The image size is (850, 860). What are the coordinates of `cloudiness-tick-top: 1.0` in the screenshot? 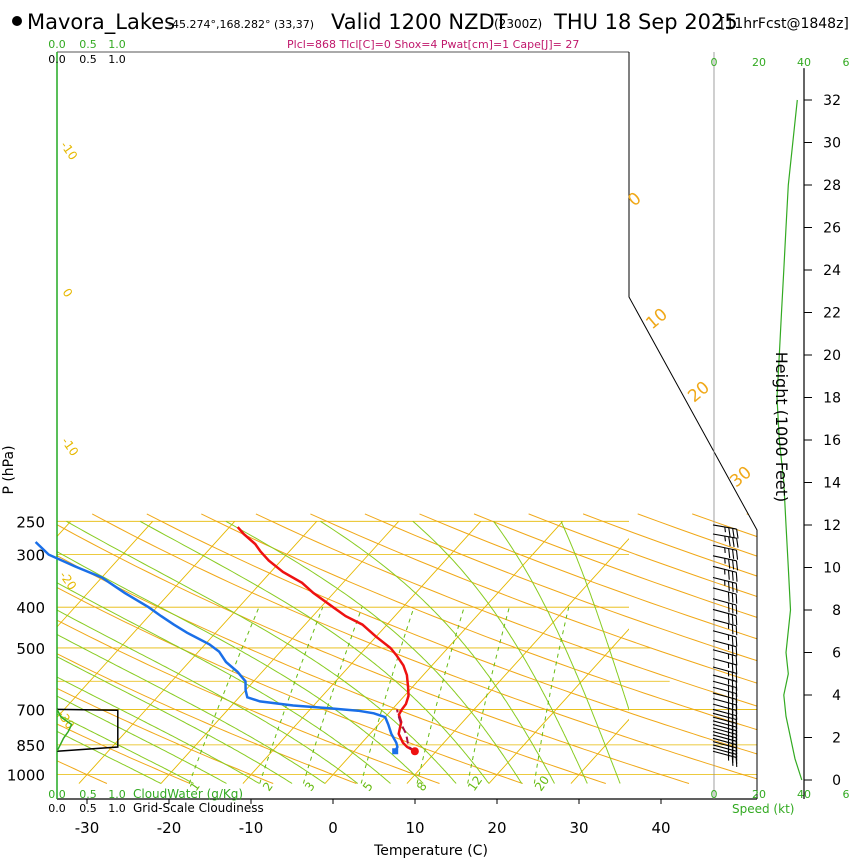 It's located at (117, 59).